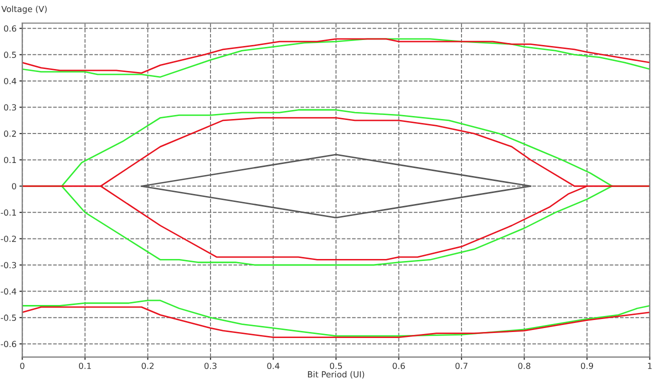 Image resolution: width=655 pixels, height=379 pixels. I want to click on y-tick-label: 0.6, so click(10, 28).